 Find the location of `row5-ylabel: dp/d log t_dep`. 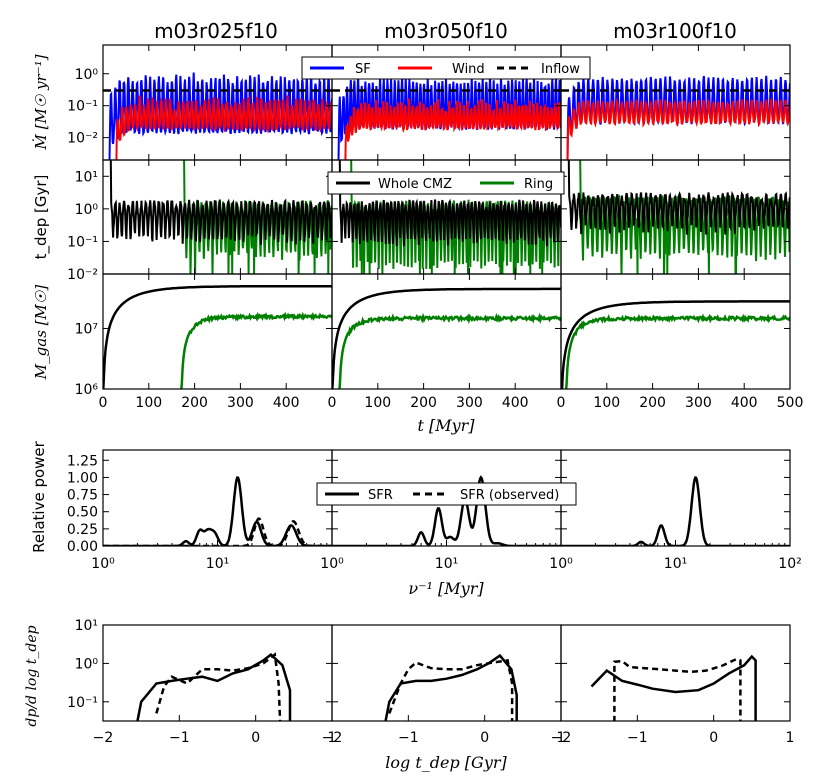

row5-ylabel: dp/d log t_dep is located at coordinates (32, 675).